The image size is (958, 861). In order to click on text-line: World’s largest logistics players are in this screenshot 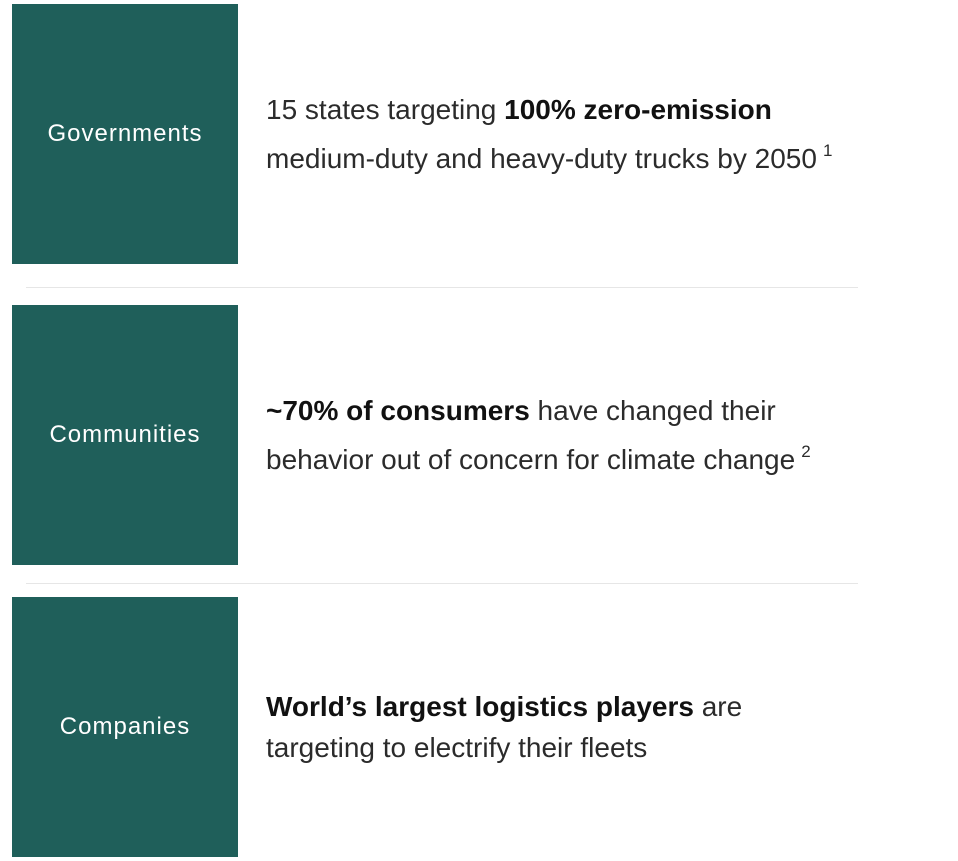, I will do `click(504, 706)`.